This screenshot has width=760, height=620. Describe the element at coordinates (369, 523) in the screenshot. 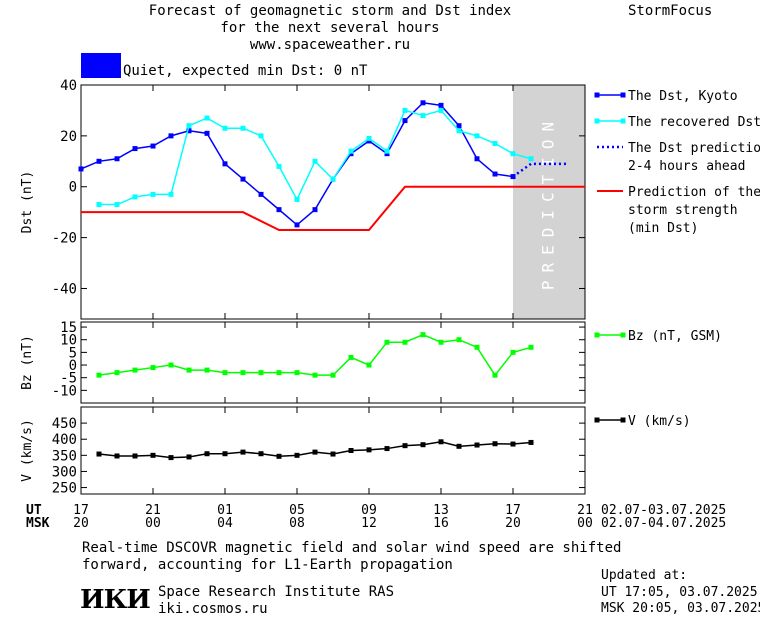

I see `msk-tick-label: 12` at that location.